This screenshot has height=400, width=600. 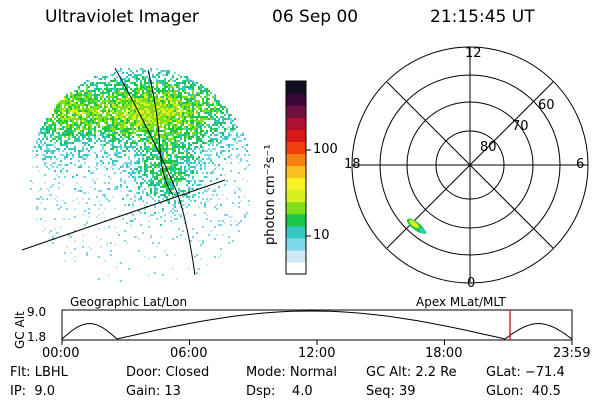 I want to click on instrument-title: Ultraviolet Imager, so click(x=122, y=17).